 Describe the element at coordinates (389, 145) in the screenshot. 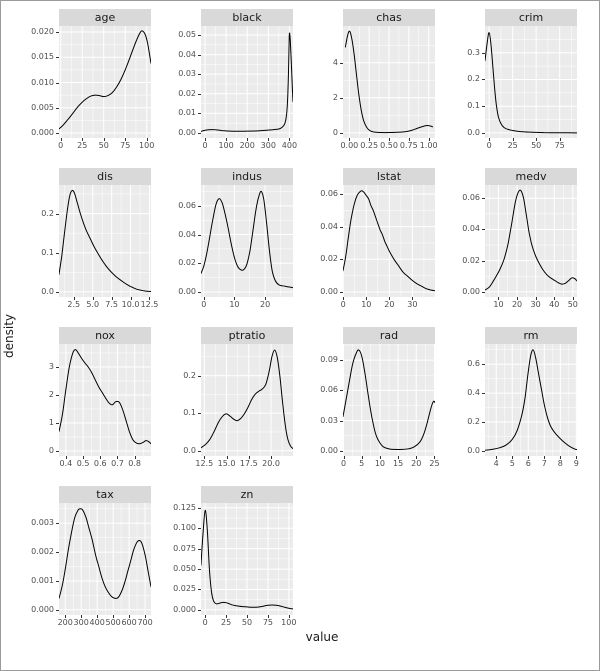

I see `x-tick-label: 0.50` at that location.